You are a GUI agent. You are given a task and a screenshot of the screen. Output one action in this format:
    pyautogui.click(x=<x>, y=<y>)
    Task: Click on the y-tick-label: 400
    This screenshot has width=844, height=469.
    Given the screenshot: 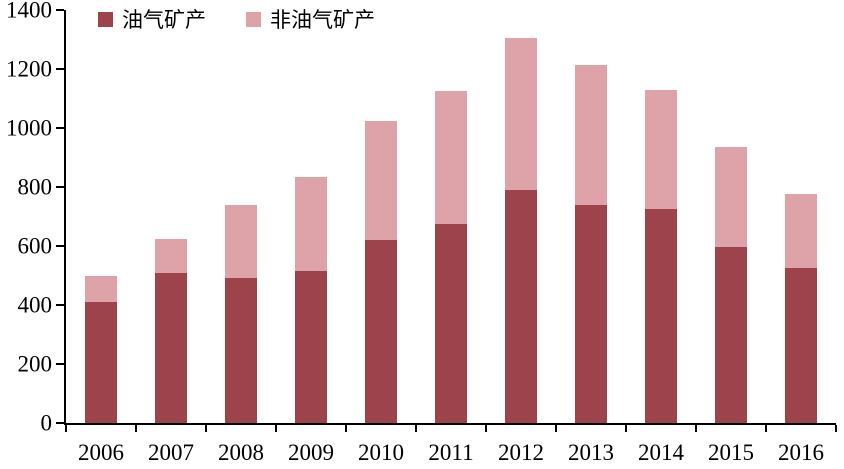 What is the action you would take?
    pyautogui.click(x=35, y=305)
    